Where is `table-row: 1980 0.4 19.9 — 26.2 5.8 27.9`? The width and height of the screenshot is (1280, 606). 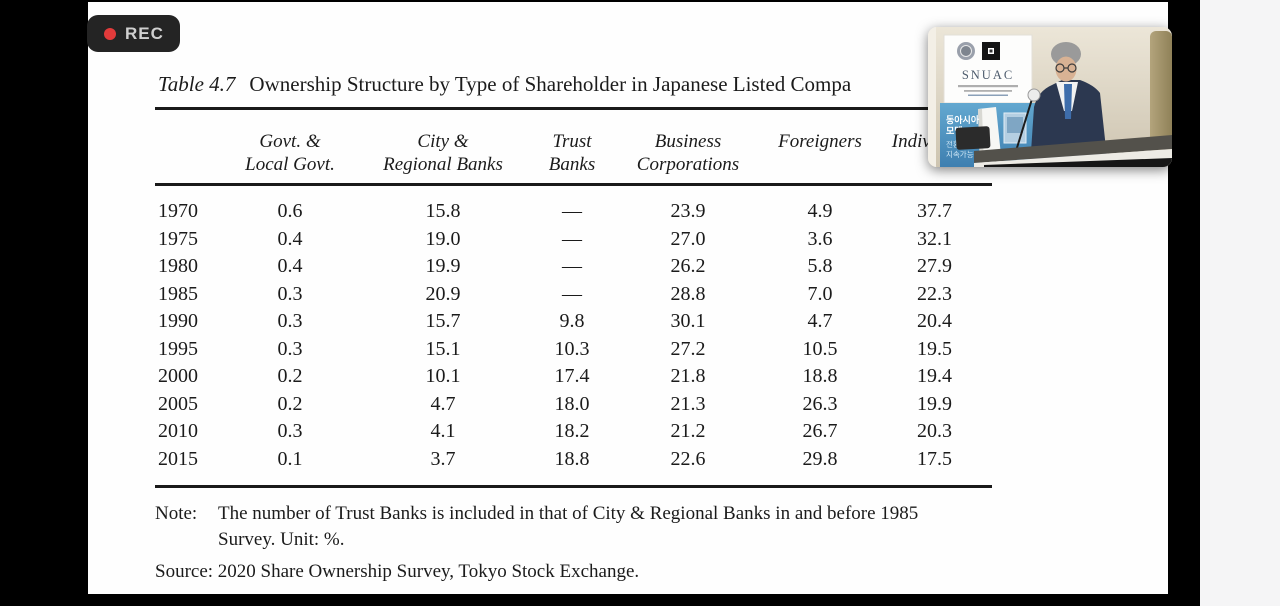
table-row: 1980 0.4 19.9 — 26.2 5.8 27.9 is located at coordinates (573, 267).